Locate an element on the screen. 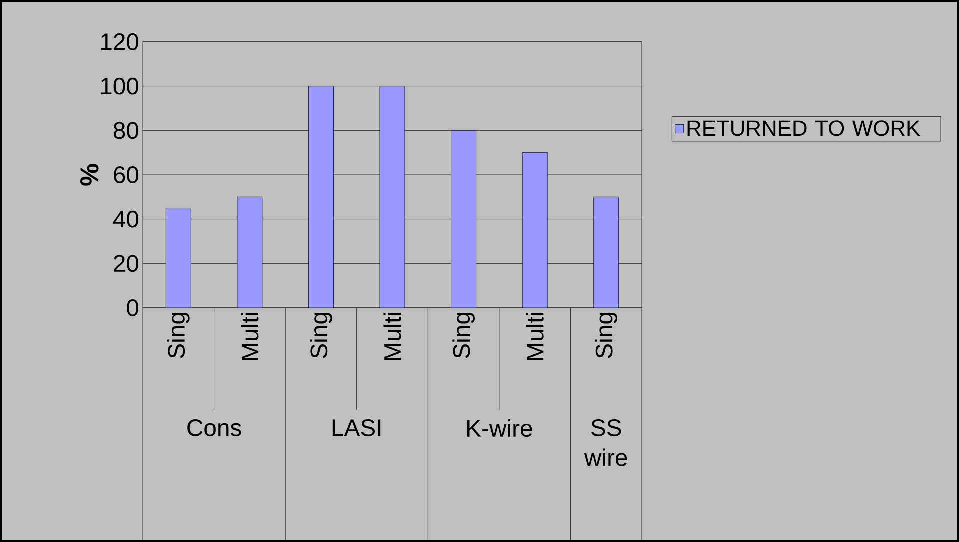  text: Cons is located at coordinates (215, 428).